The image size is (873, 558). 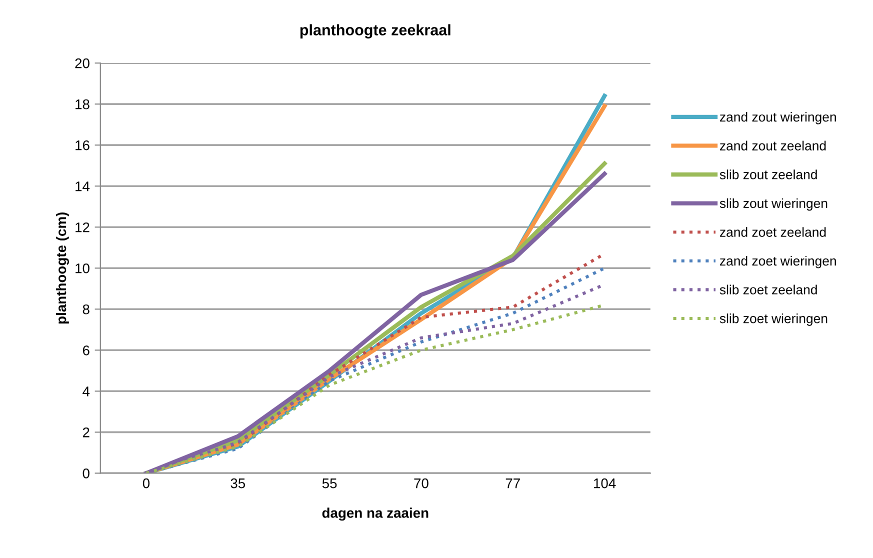 What do you see at coordinates (86, 433) in the screenshot?
I see `y-tick-label: 2` at bounding box center [86, 433].